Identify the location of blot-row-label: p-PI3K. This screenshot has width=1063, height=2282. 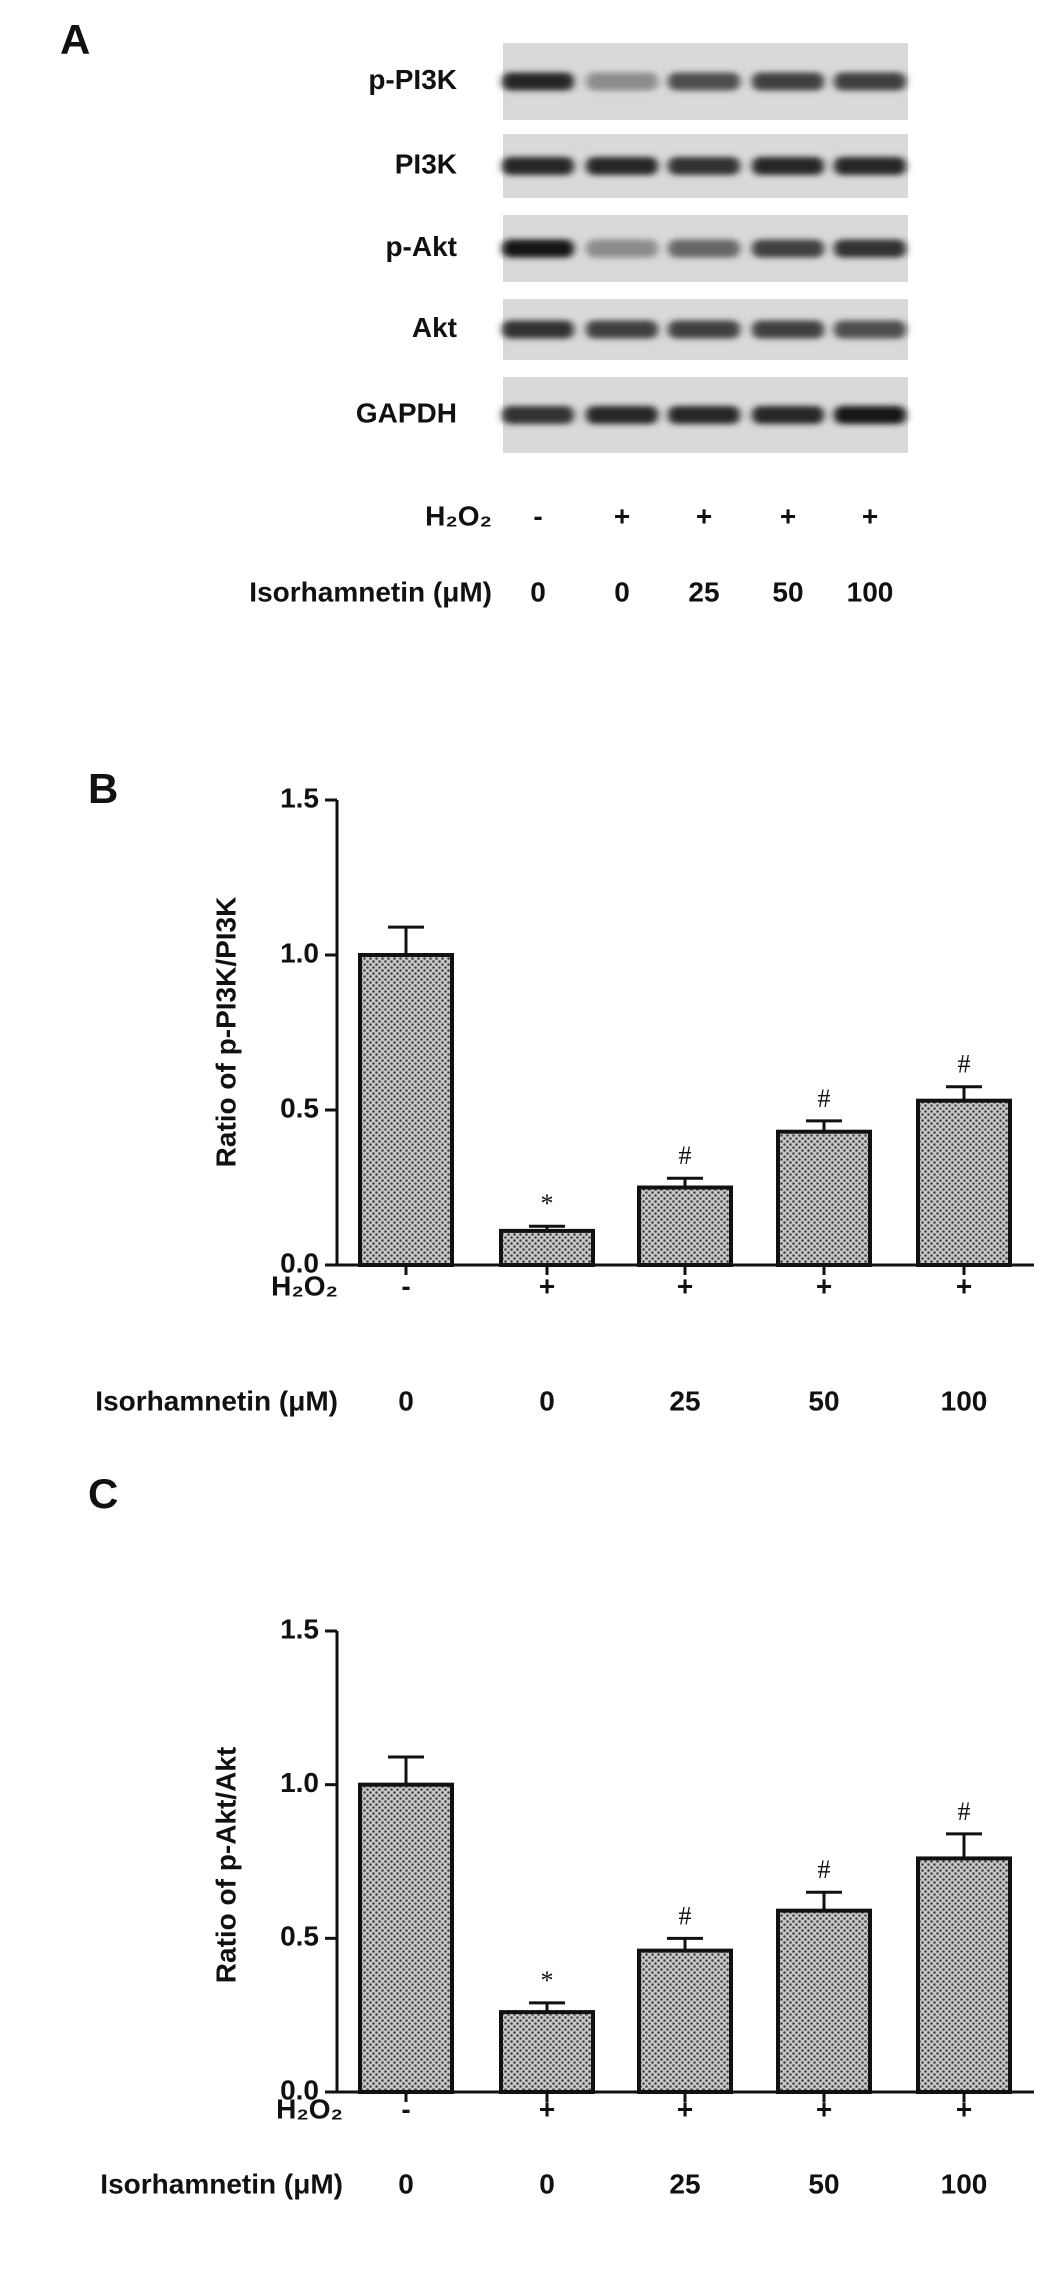
(412, 79).